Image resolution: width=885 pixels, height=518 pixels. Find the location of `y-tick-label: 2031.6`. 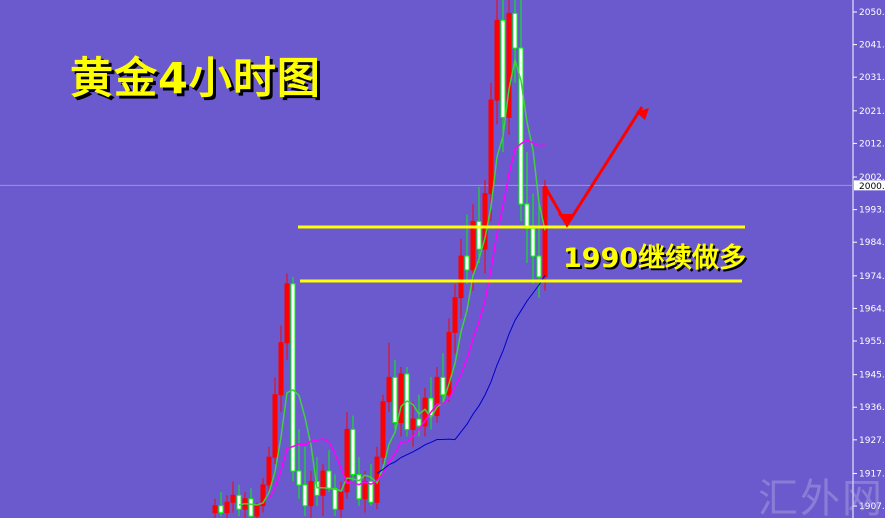

y-tick-label: 2031.6 is located at coordinates (872, 78).